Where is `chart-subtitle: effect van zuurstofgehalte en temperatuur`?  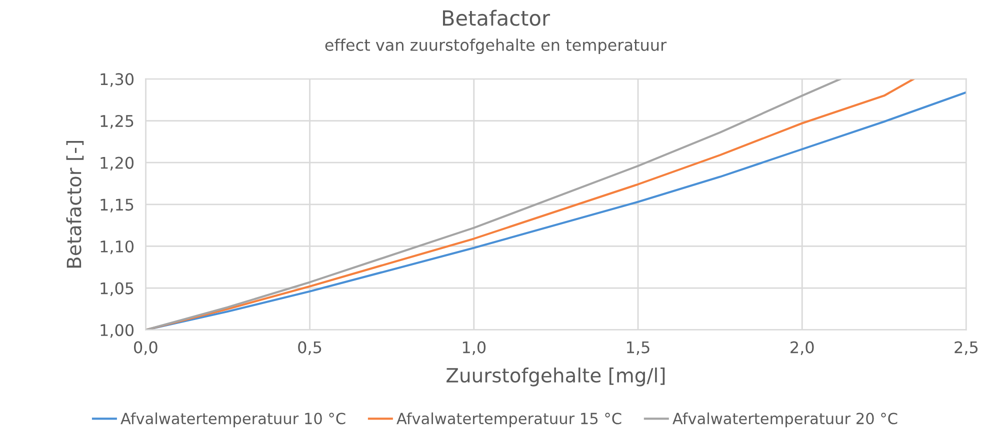
chart-subtitle: effect van zuurstofgehalte en temperatuur is located at coordinates (496, 46).